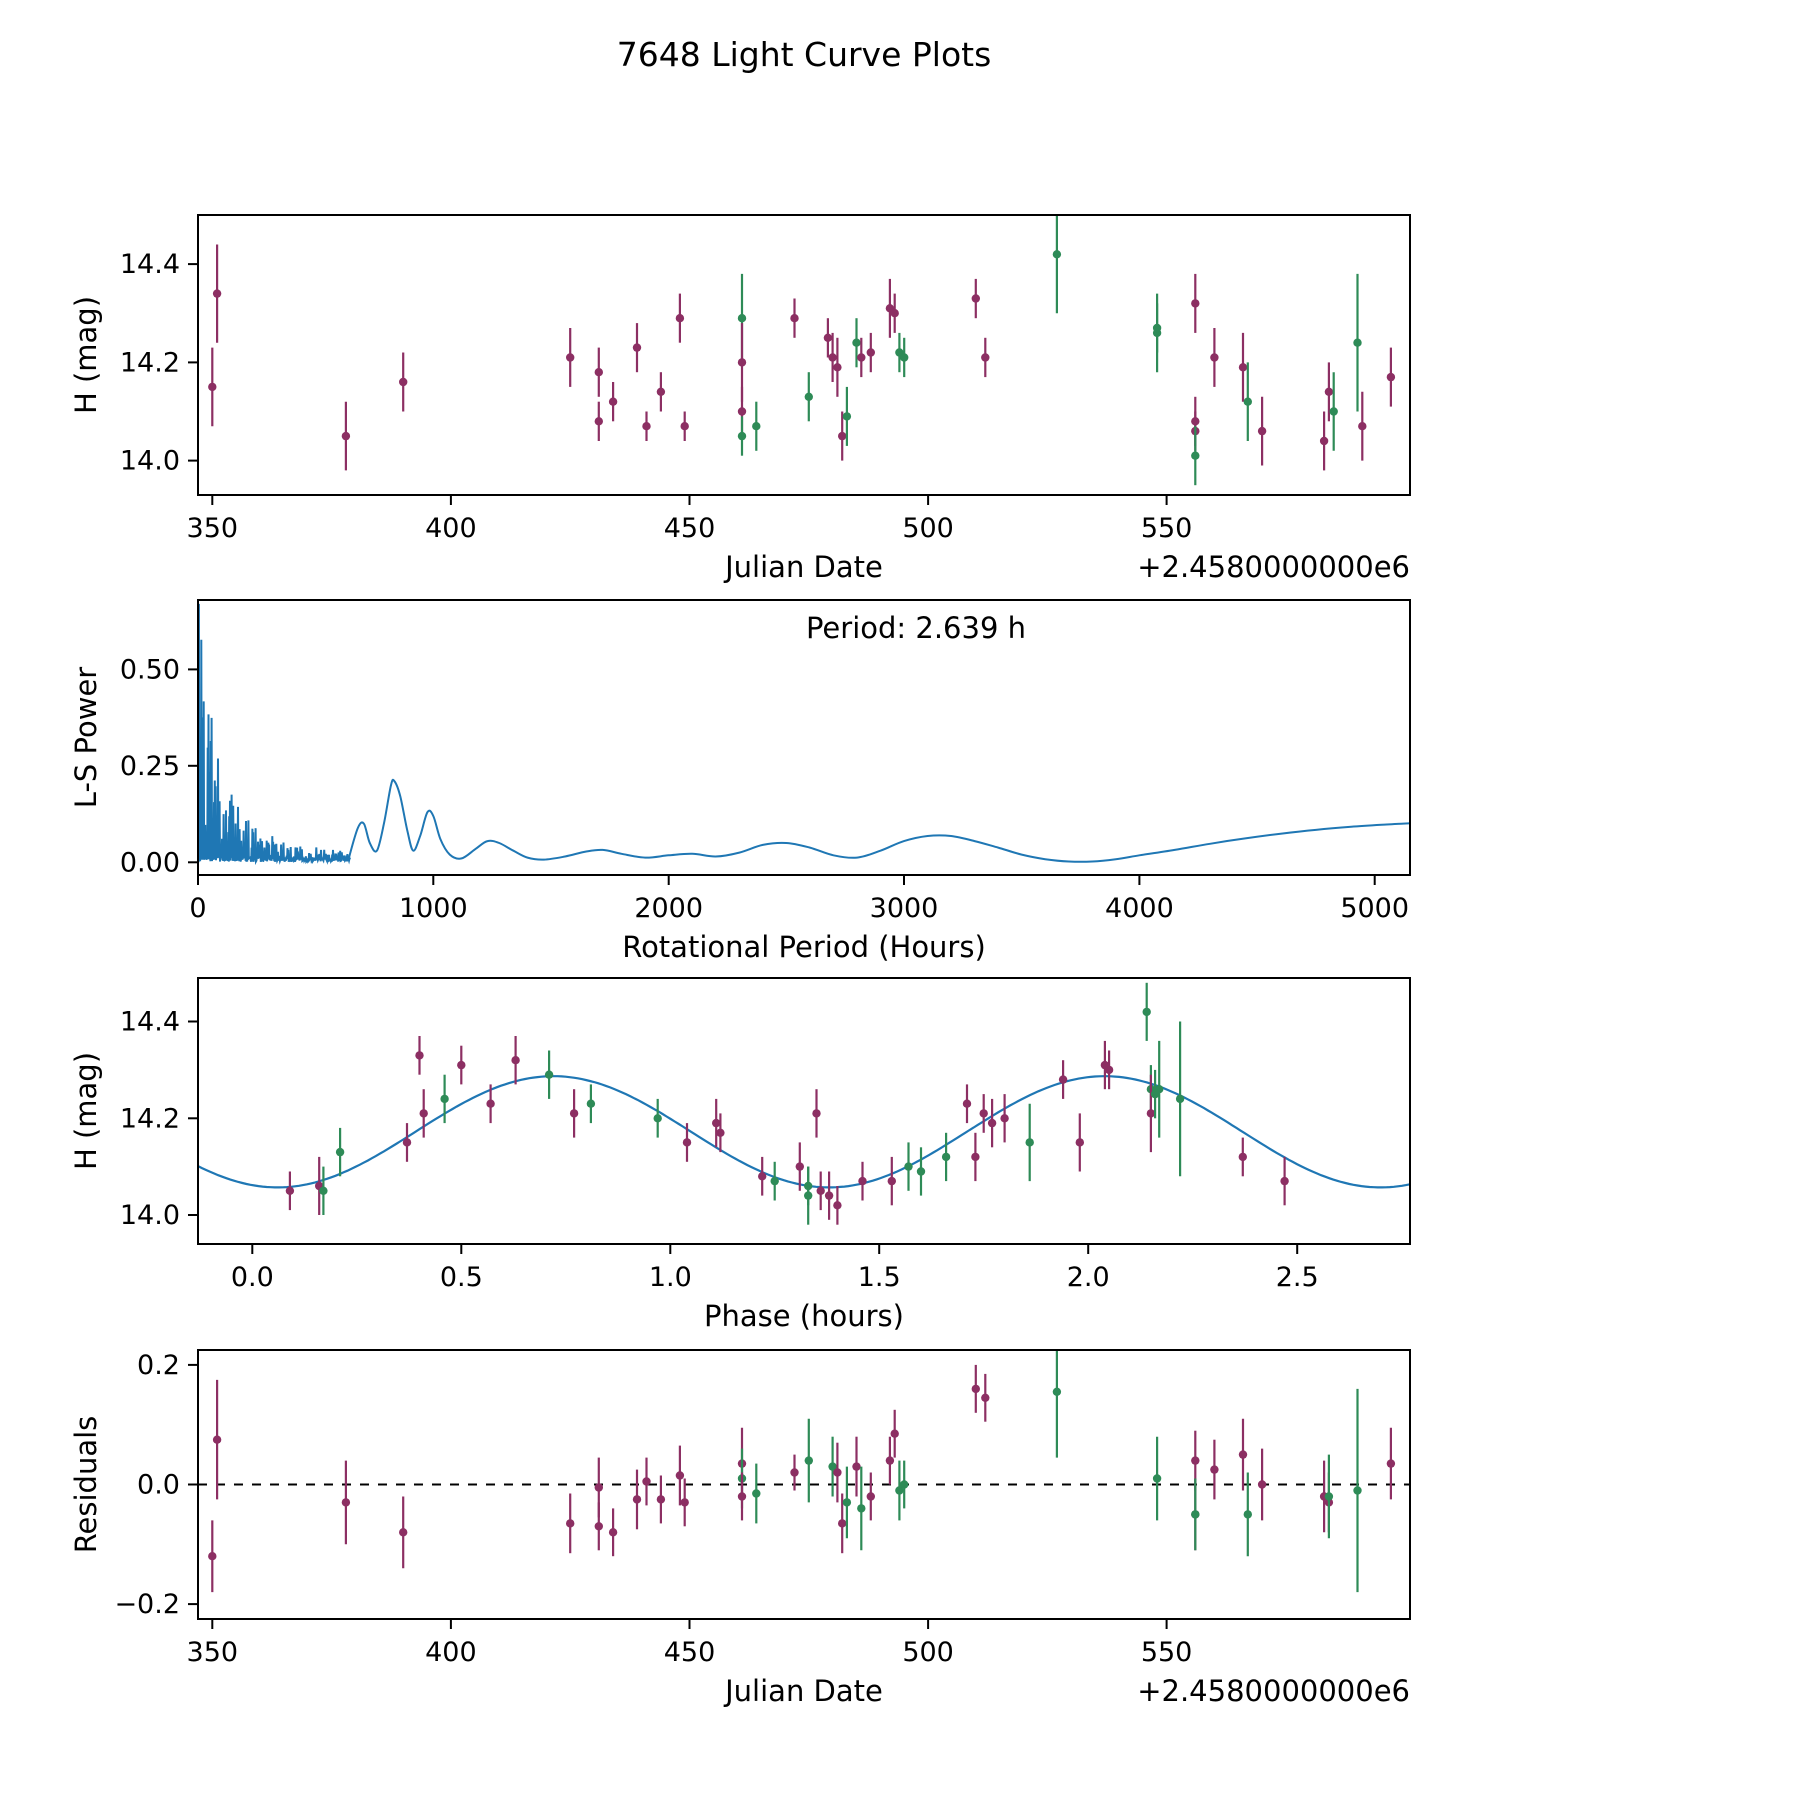 Image resolution: width=1800 pixels, height=1800 pixels. I want to click on residuals-xlabel: Julian Date, so click(803, 1691).